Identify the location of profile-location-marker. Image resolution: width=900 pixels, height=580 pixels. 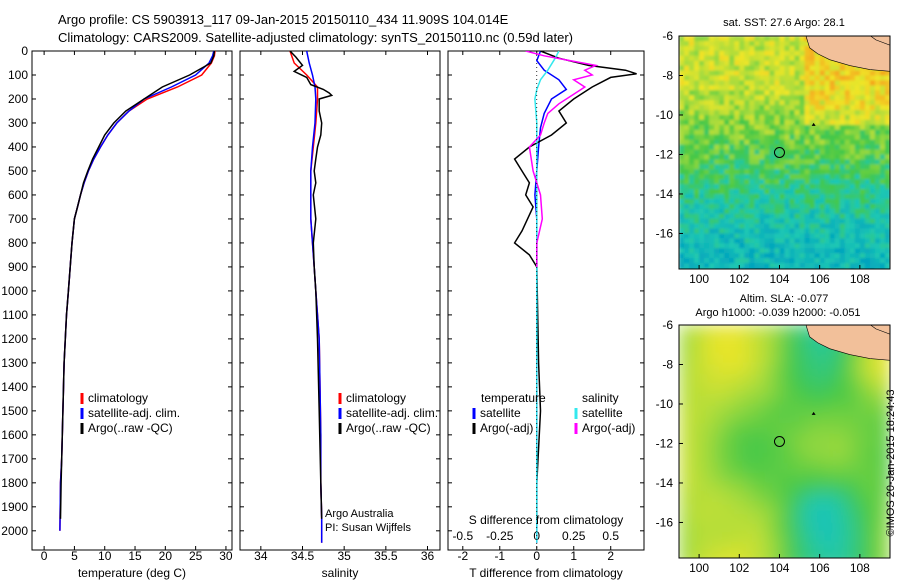
(779, 441).